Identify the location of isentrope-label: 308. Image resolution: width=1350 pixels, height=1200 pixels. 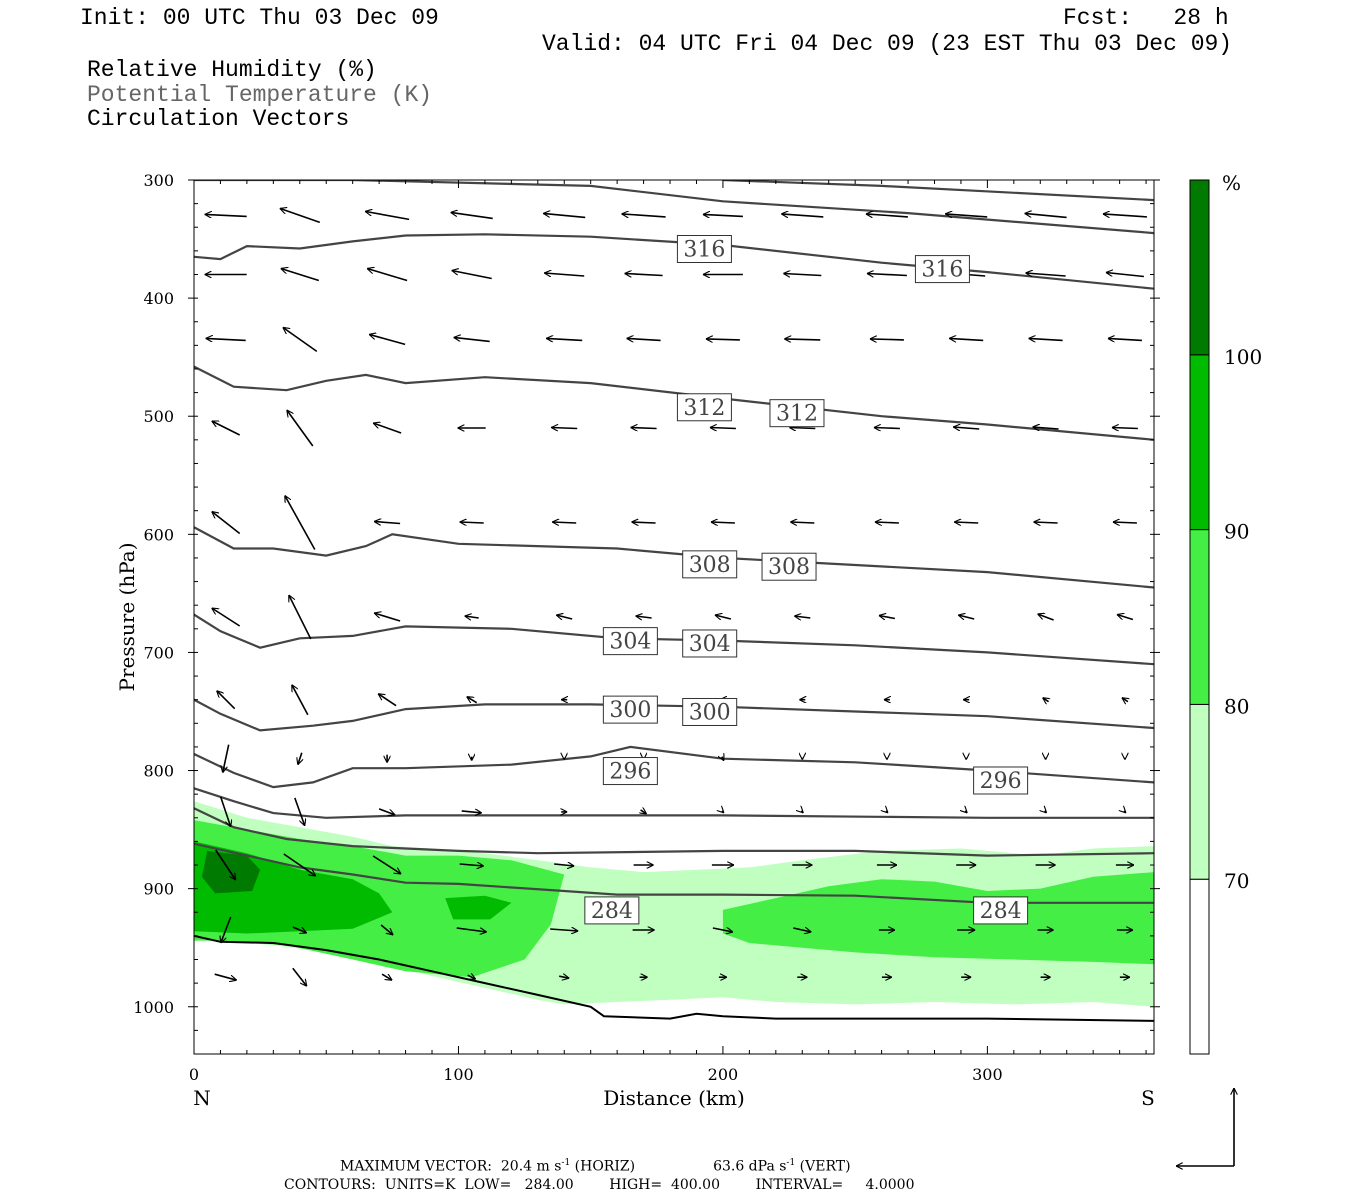
(710, 565).